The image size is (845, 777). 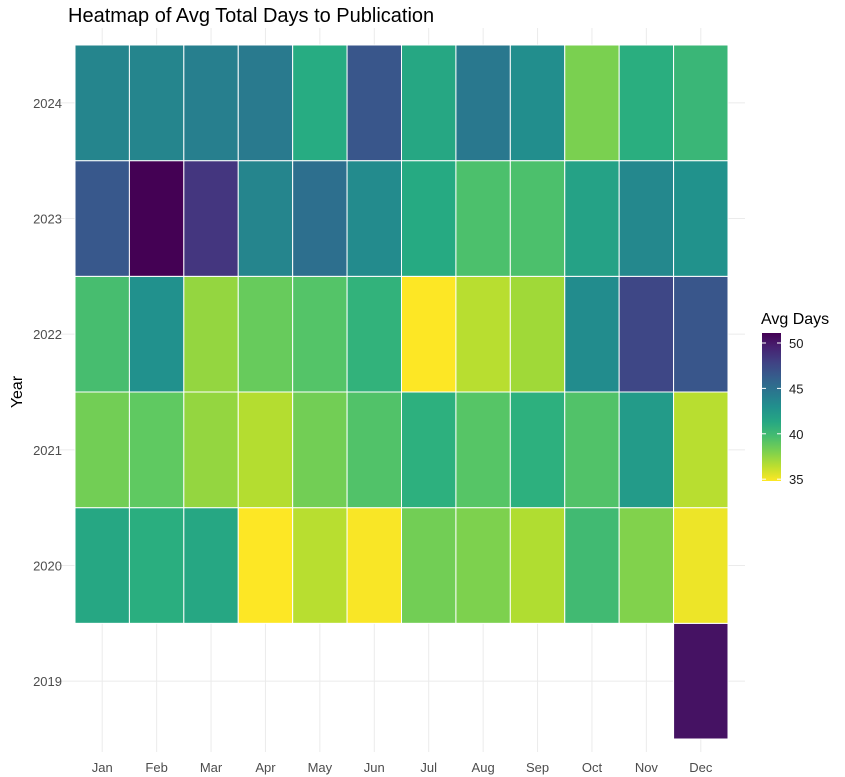 What do you see at coordinates (47, 219) in the screenshot?
I see `y-tick-label: 2023` at bounding box center [47, 219].